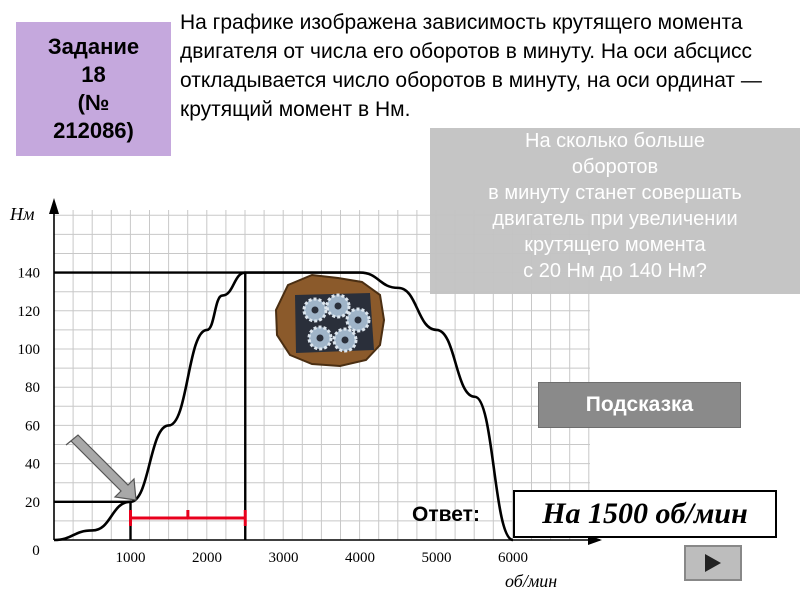 This screenshot has height=600, width=800. Describe the element at coordinates (615, 193) in the screenshot. I see `question-line: в минуту станет совершать` at that location.